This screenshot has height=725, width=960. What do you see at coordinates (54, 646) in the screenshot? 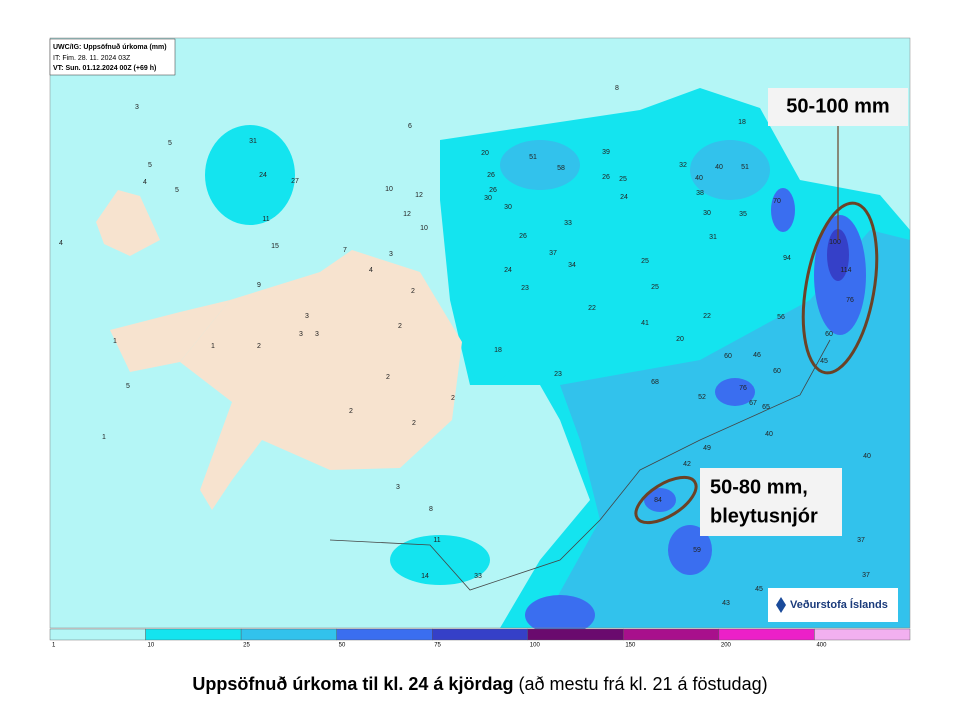
I see `colorbar-tick-label: 1` at bounding box center [54, 646].